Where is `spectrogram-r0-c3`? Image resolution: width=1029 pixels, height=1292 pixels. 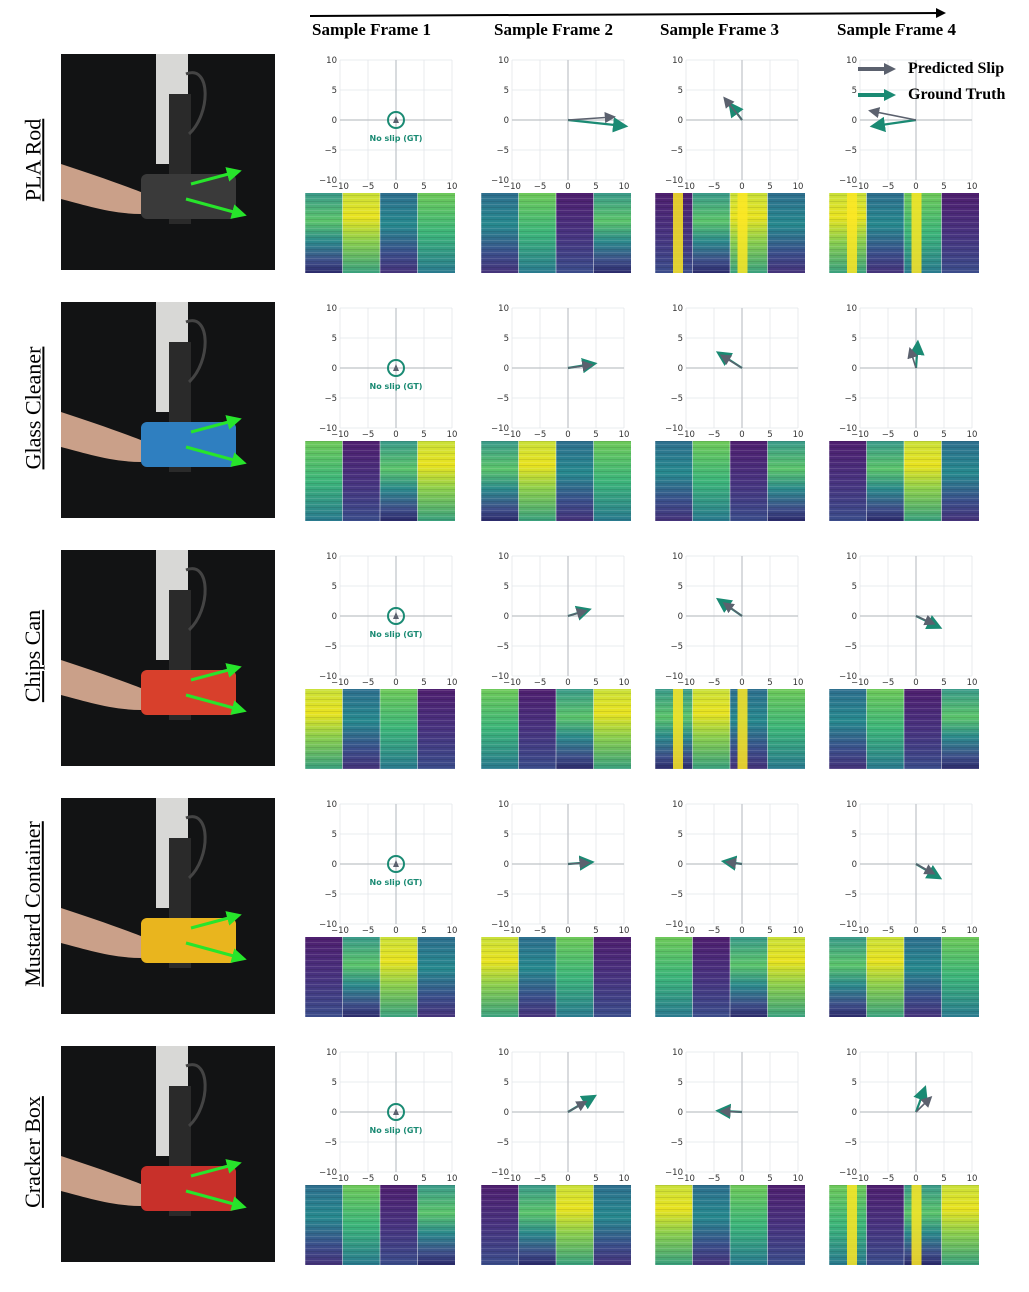
spectrogram-r0-c3 is located at coordinates (903, 233).